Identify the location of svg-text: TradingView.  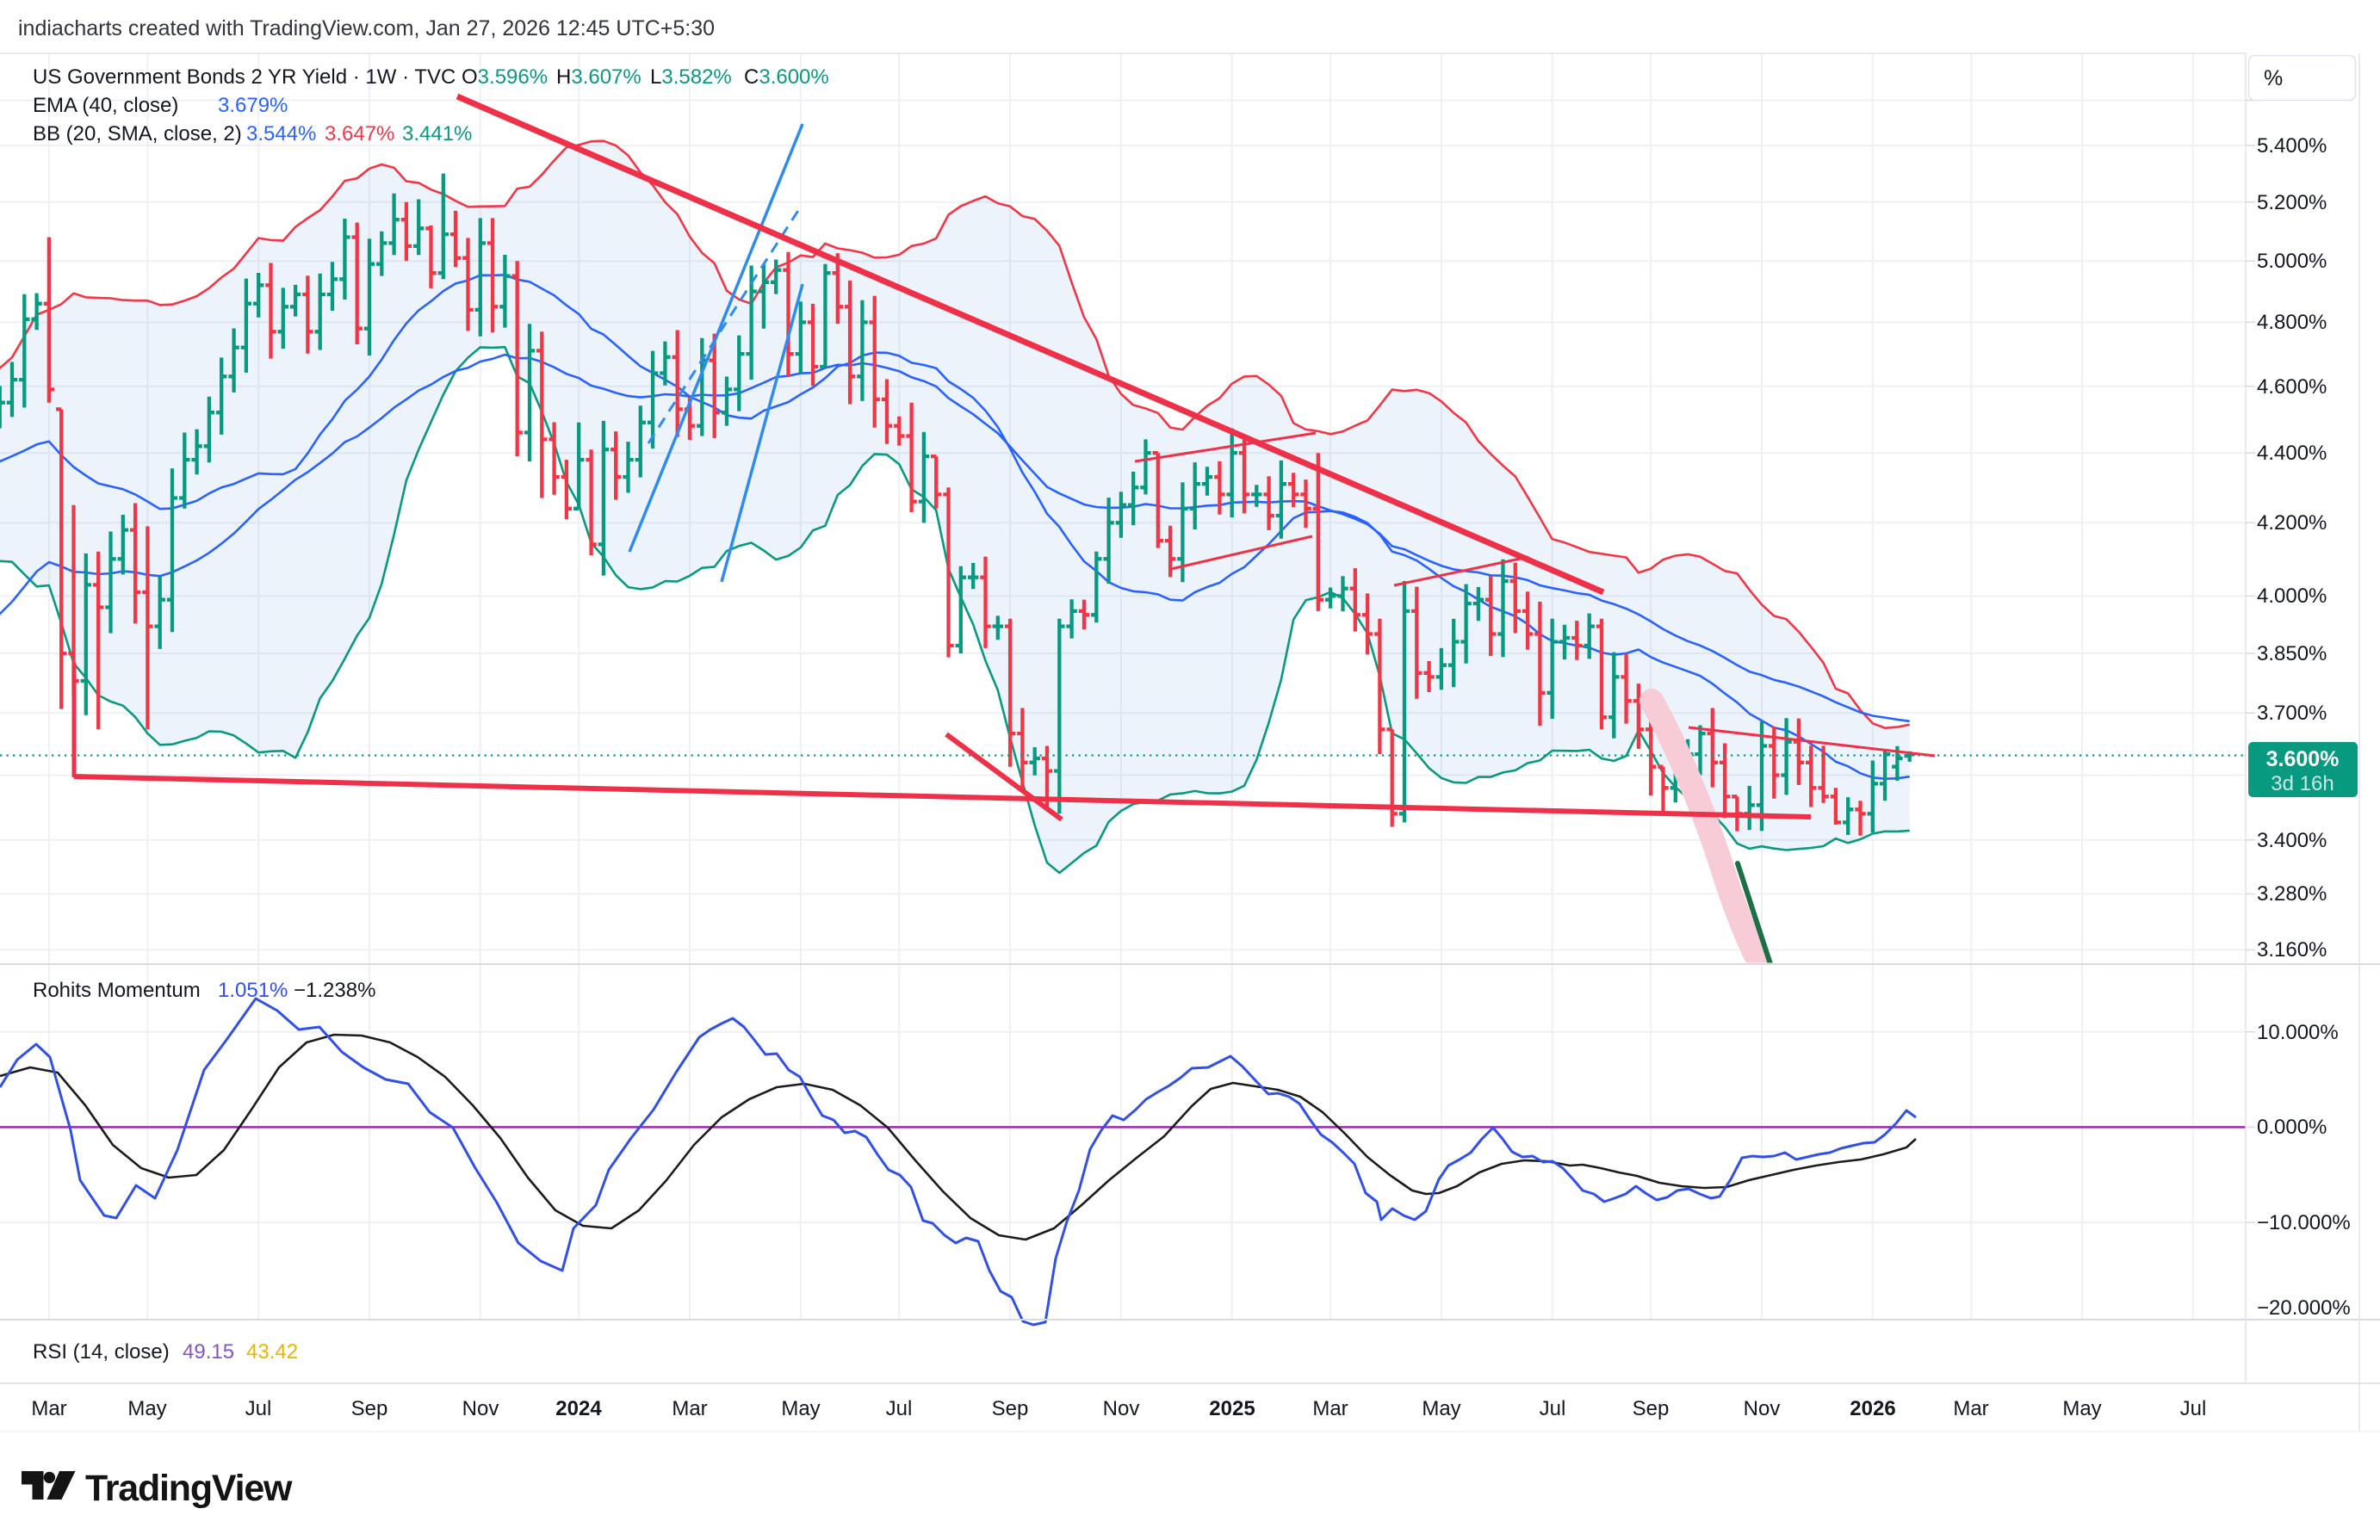
(189, 1488).